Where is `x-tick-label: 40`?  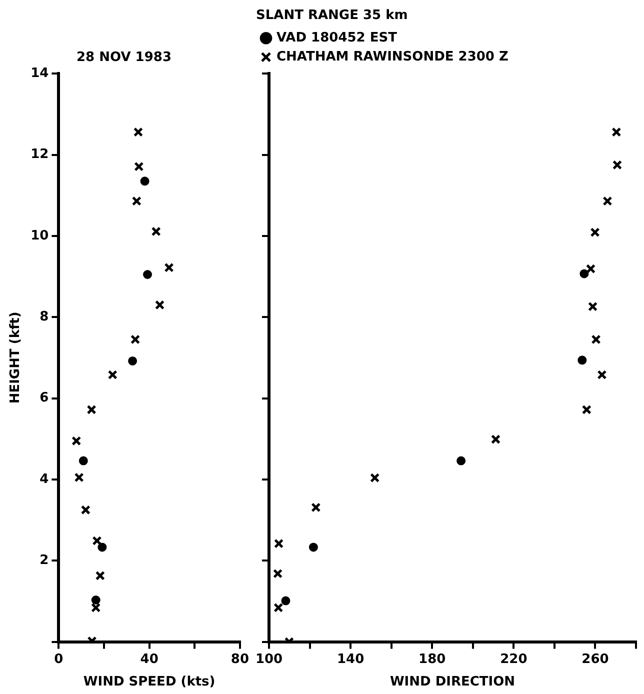 x-tick-label: 40 is located at coordinates (149, 659).